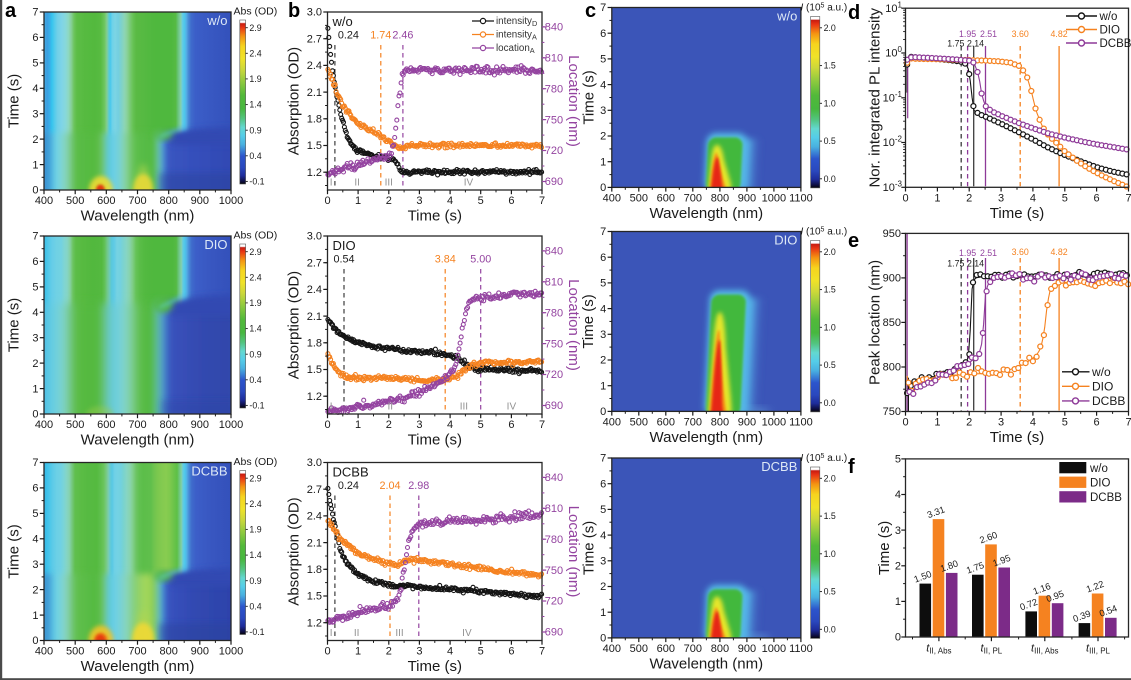 This screenshot has height=680, width=1131. I want to click on svg-text: 2.04, so click(389, 486).